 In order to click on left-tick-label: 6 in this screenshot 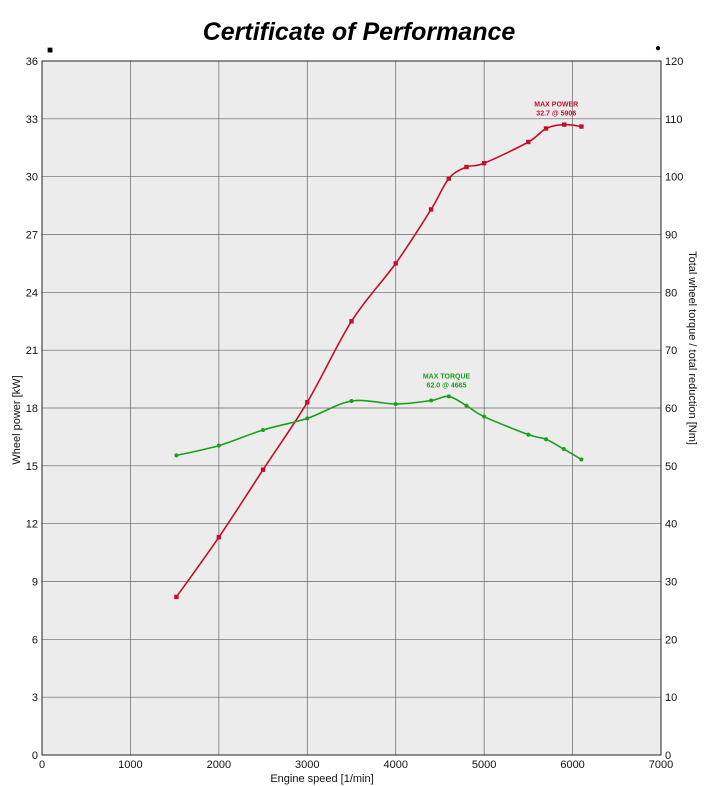, I will do `click(35, 640)`.